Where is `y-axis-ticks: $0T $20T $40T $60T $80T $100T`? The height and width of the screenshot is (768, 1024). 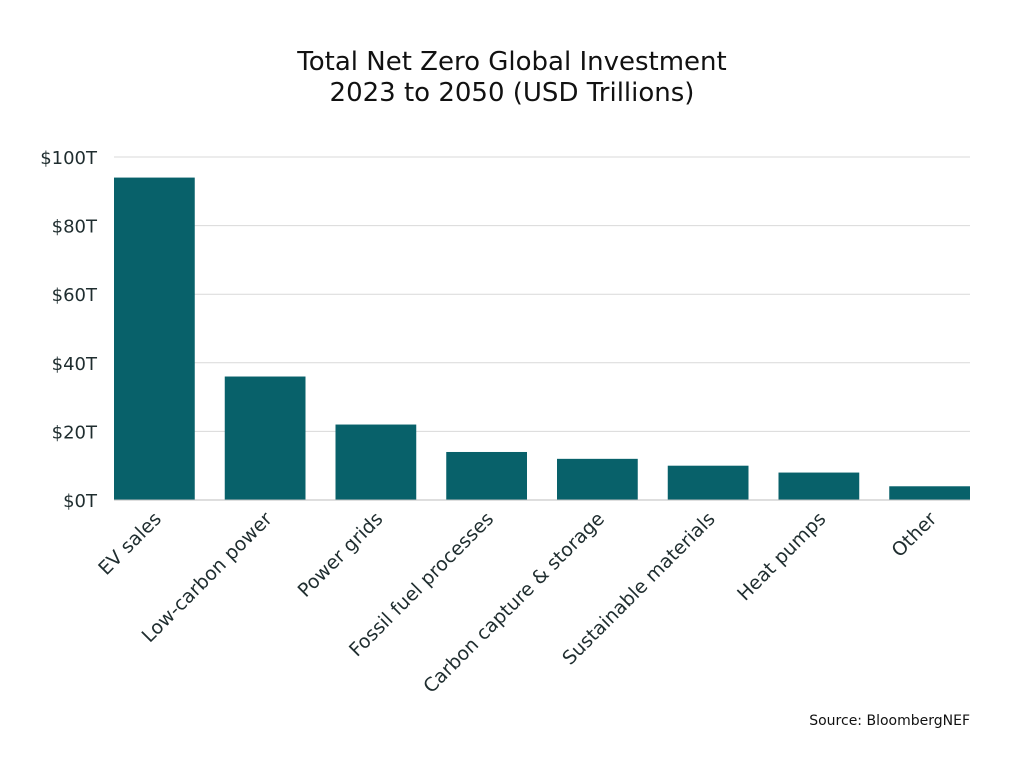 y-axis-ticks: $0T $20T $40T $60T $80T $100T is located at coordinates (69, 330).